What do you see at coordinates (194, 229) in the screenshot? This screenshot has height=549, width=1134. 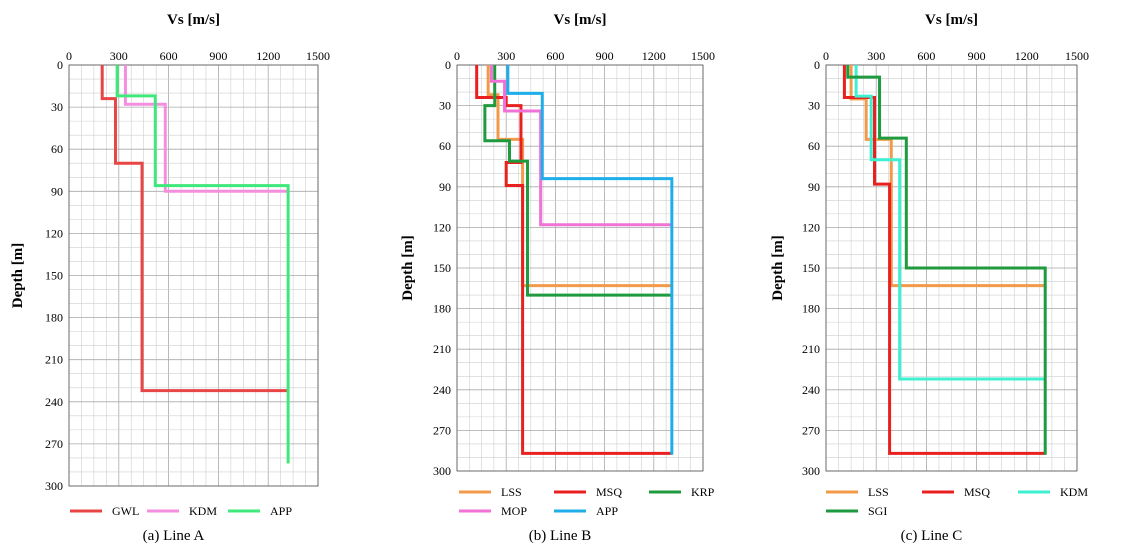 I see `series-line-gwl` at bounding box center [194, 229].